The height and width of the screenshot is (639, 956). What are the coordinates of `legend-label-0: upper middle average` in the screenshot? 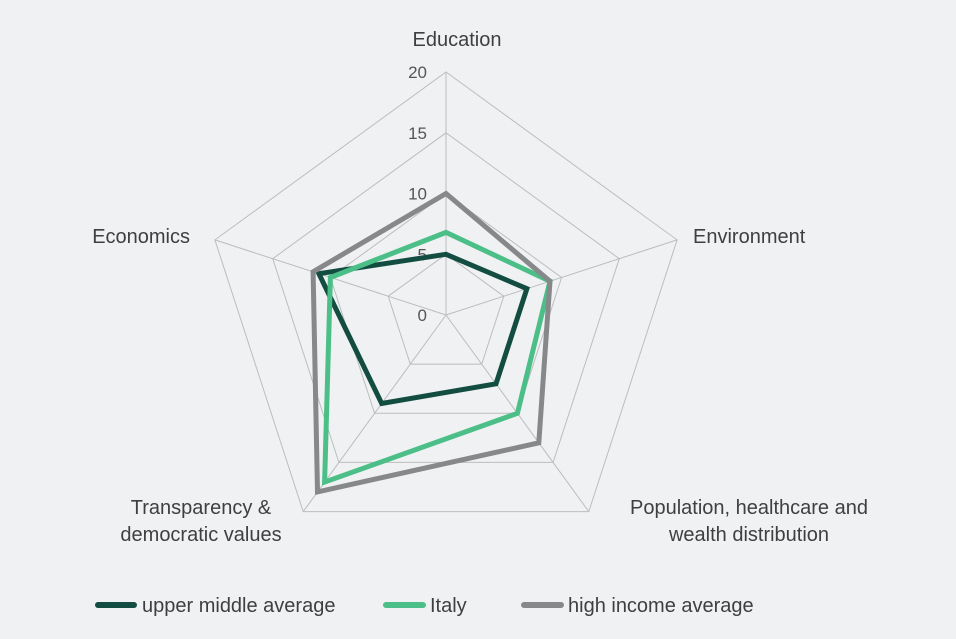 It's located at (238, 606).